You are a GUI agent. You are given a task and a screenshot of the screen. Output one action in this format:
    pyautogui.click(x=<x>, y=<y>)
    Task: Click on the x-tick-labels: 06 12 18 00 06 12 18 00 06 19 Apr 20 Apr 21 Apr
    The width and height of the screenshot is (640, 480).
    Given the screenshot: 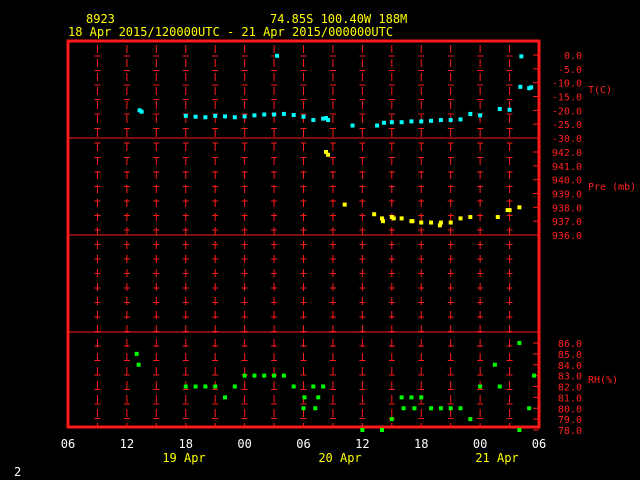 What is the action you would take?
    pyautogui.click(x=303, y=451)
    